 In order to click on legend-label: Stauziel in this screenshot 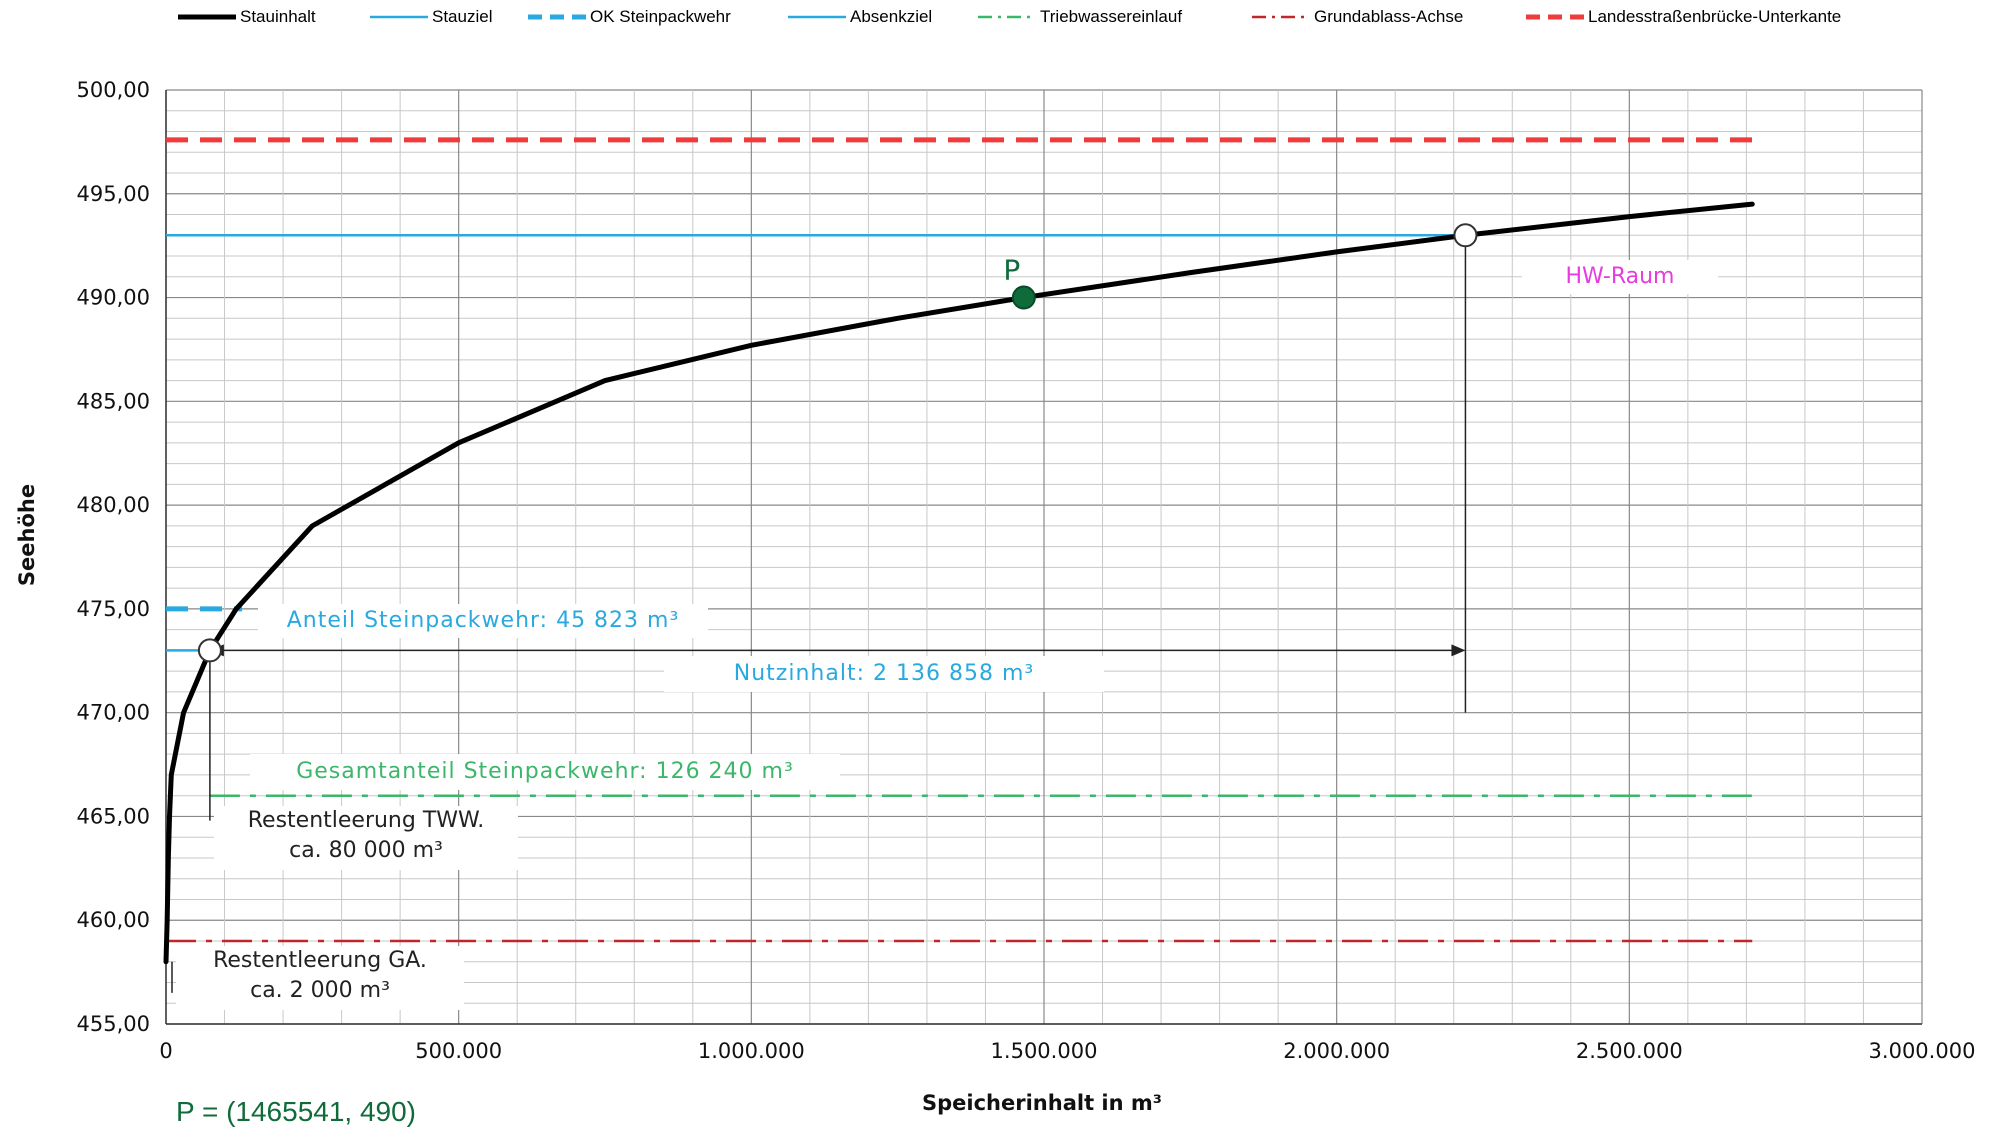, I will do `click(462, 16)`.